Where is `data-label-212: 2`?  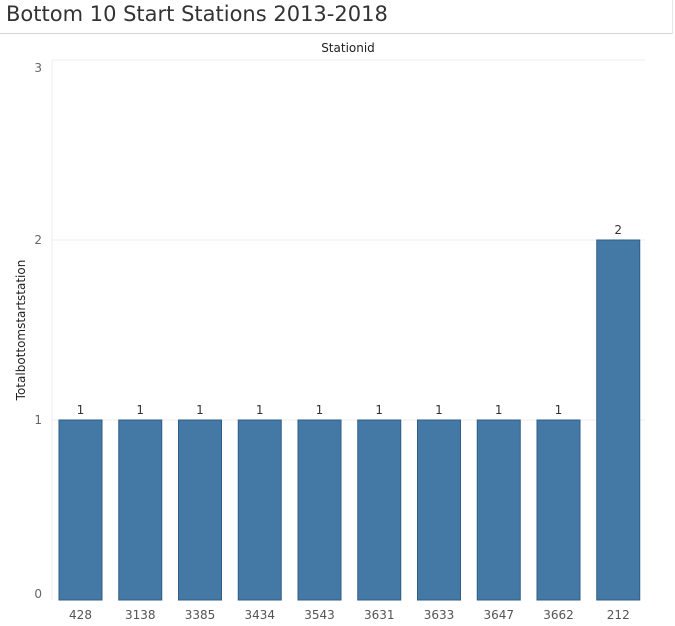 data-label-212: 2 is located at coordinates (618, 230).